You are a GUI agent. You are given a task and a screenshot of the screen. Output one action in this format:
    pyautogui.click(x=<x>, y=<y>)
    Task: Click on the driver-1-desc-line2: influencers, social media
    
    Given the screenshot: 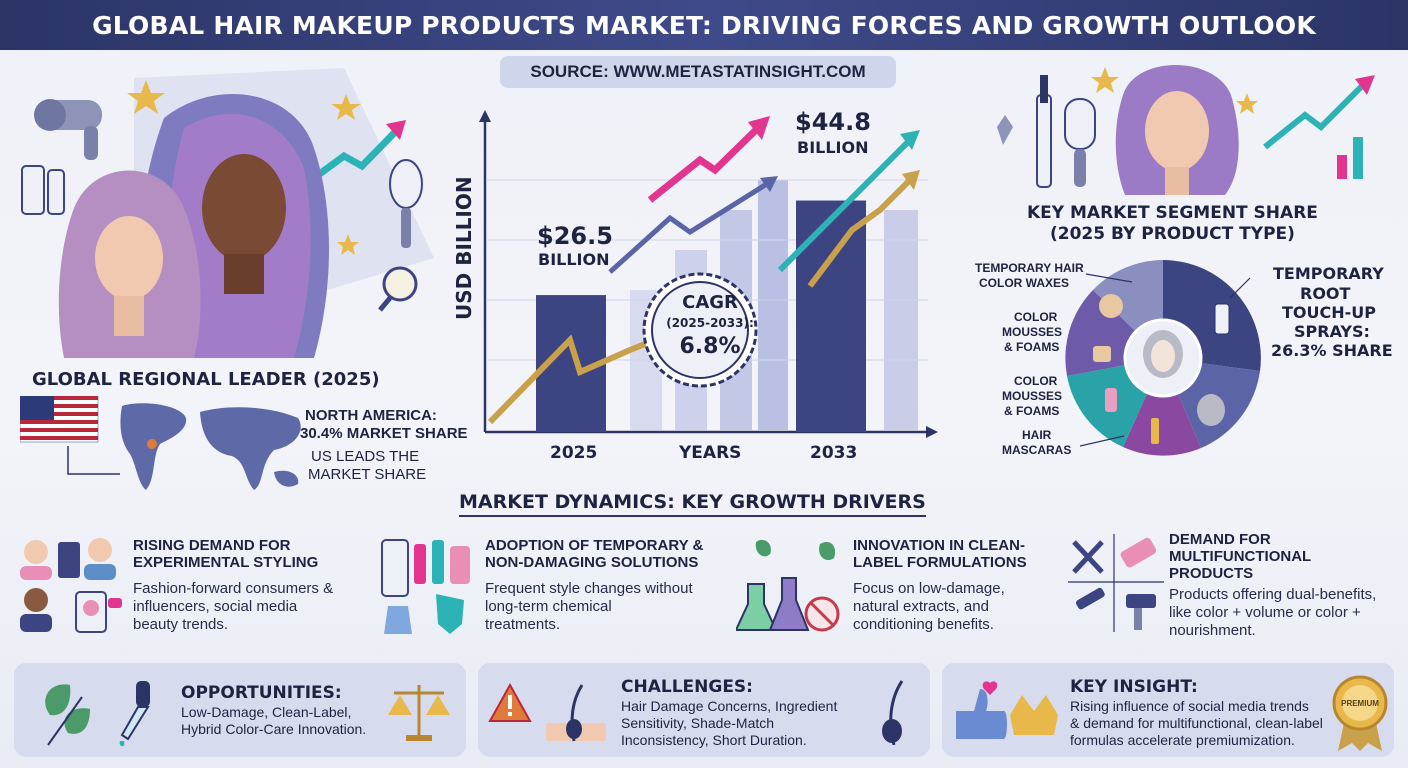 What is the action you would take?
    pyautogui.click(x=215, y=606)
    